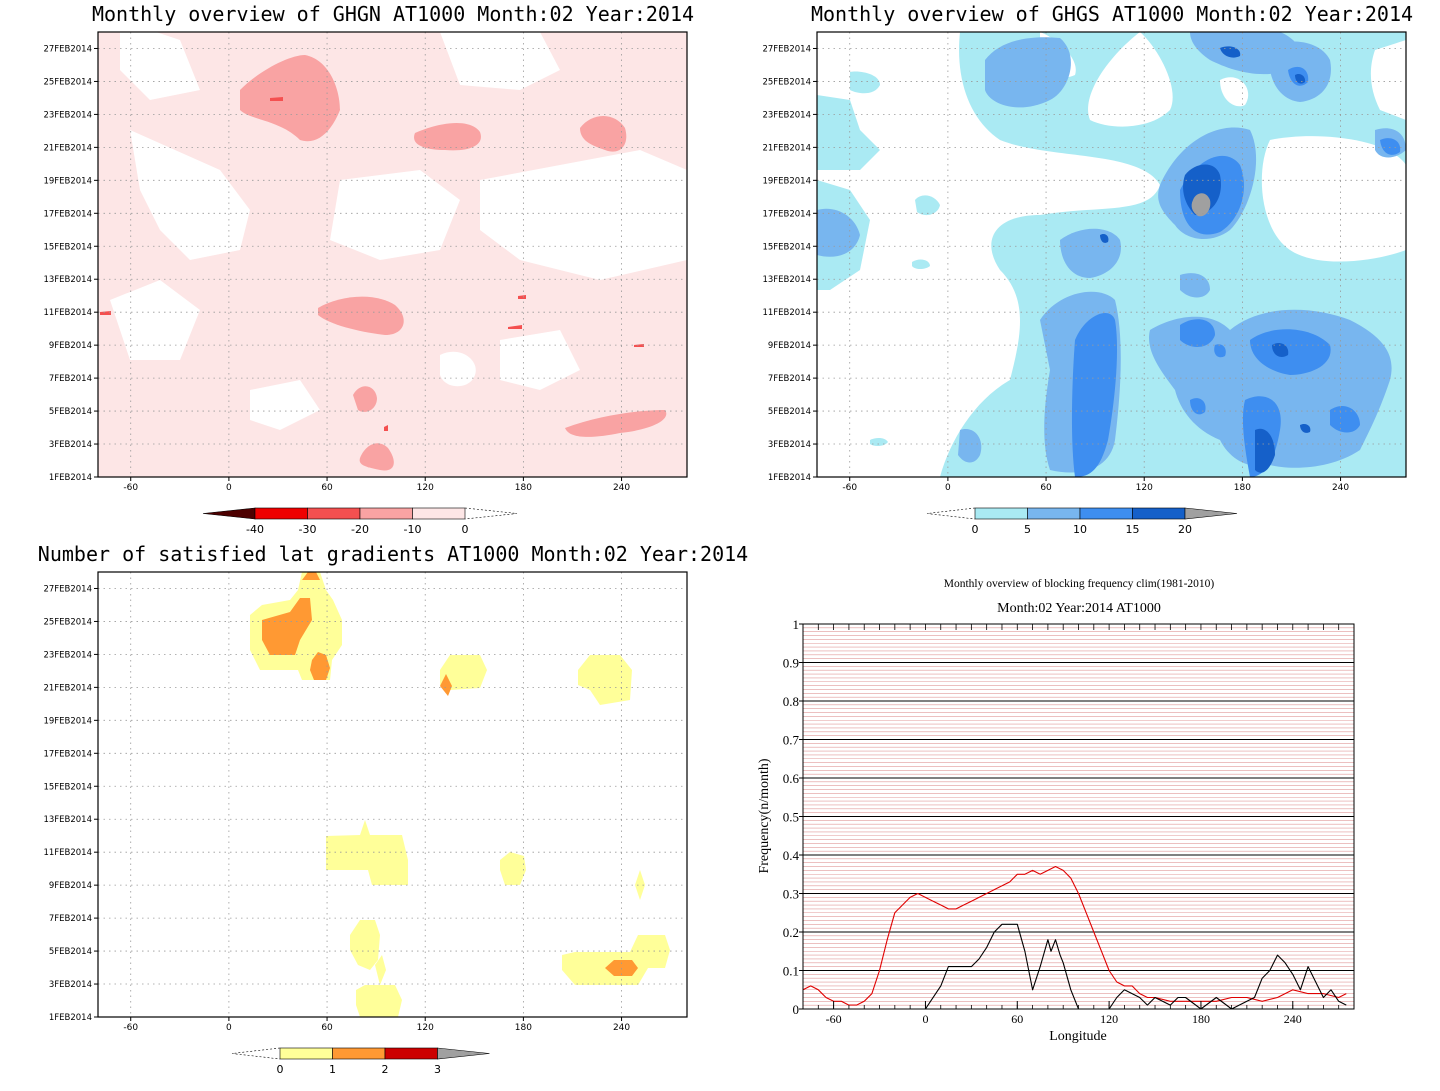 The height and width of the screenshot is (1091, 1440). I want to click on y-tick-label: 0.1, so click(791, 971).